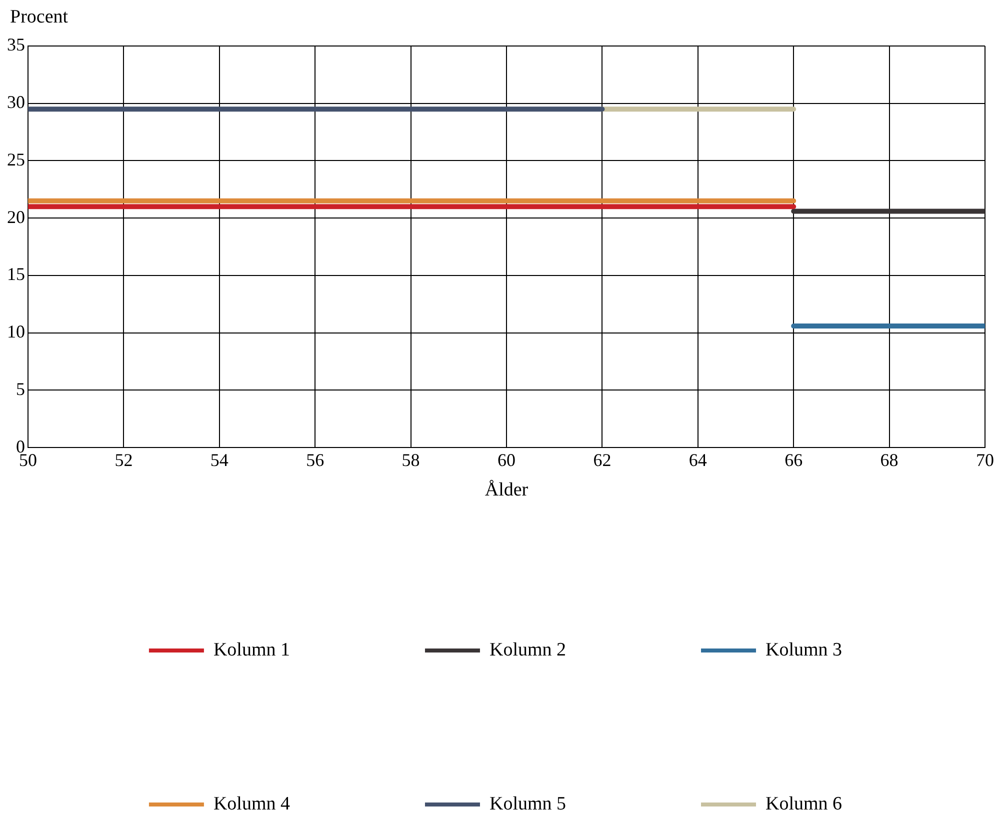  Describe the element at coordinates (123, 460) in the screenshot. I see `x-tick-label: 52` at that location.